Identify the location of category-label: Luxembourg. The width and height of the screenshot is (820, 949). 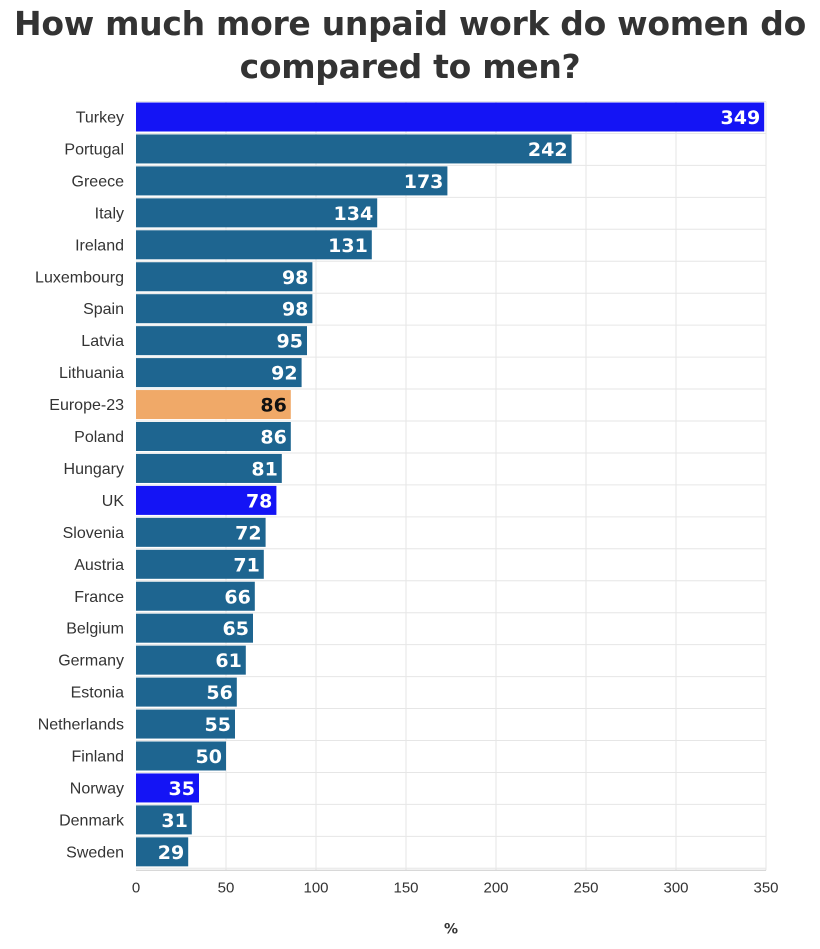
(79, 277).